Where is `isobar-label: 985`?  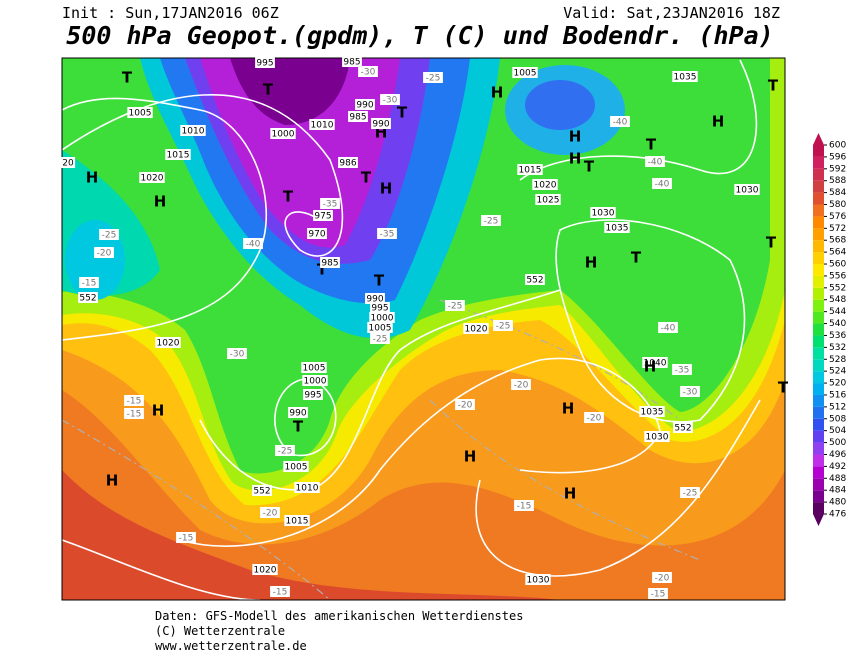 isobar-label: 985 is located at coordinates (351, 63).